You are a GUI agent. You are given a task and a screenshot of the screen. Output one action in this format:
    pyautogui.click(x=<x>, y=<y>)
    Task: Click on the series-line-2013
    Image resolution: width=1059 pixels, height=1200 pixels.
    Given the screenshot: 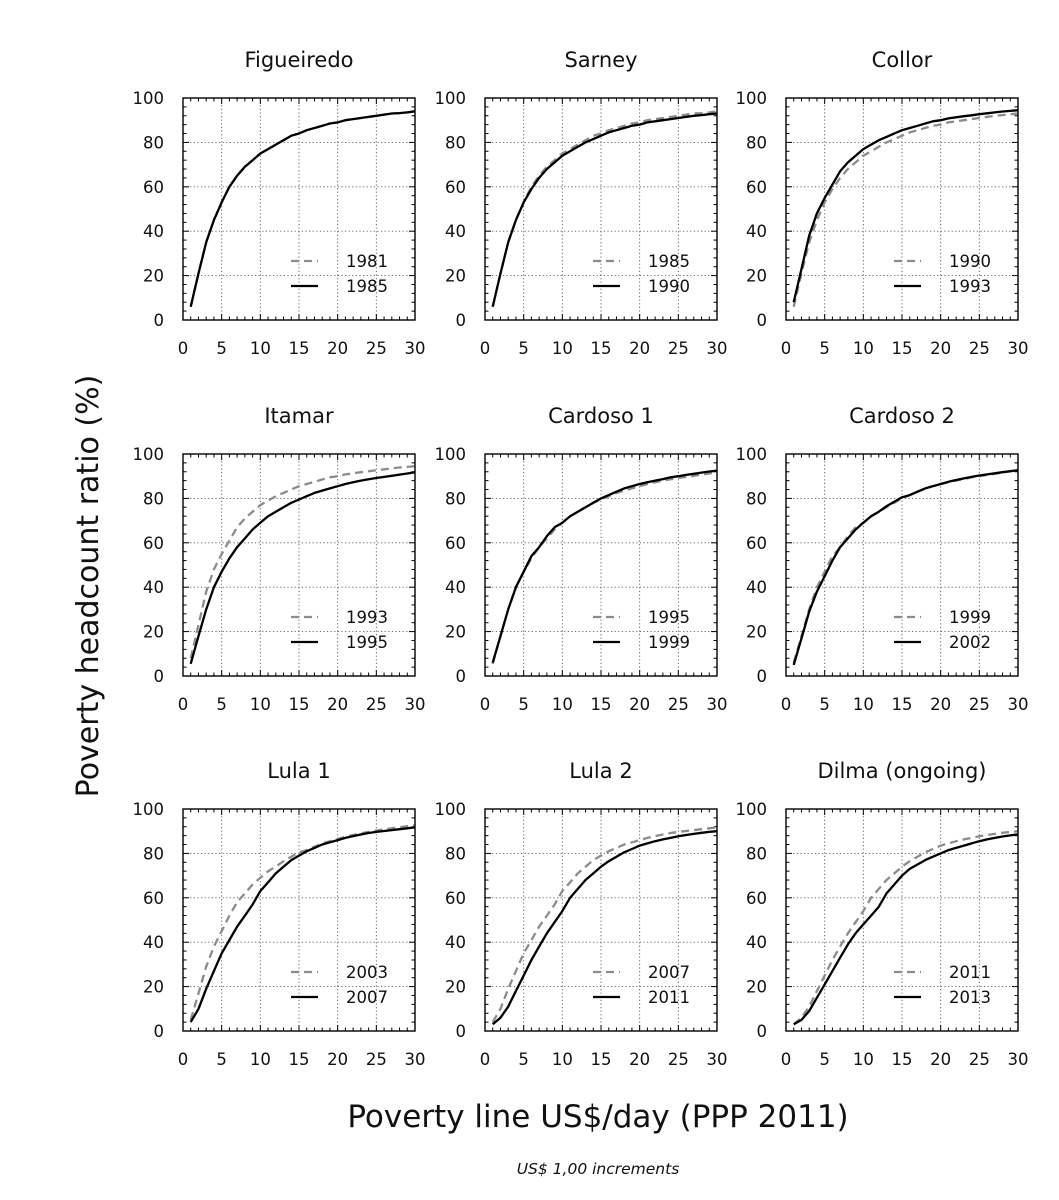 What is the action you would take?
    pyautogui.click(x=906, y=929)
    